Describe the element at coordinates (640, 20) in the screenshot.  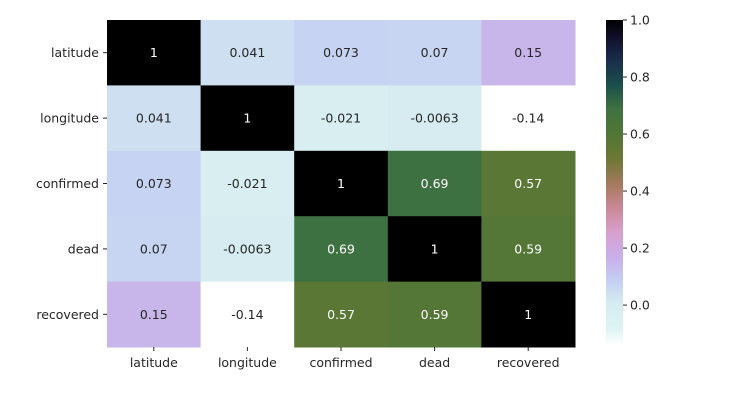
I see `colorbar-tick-label: 1.0` at that location.